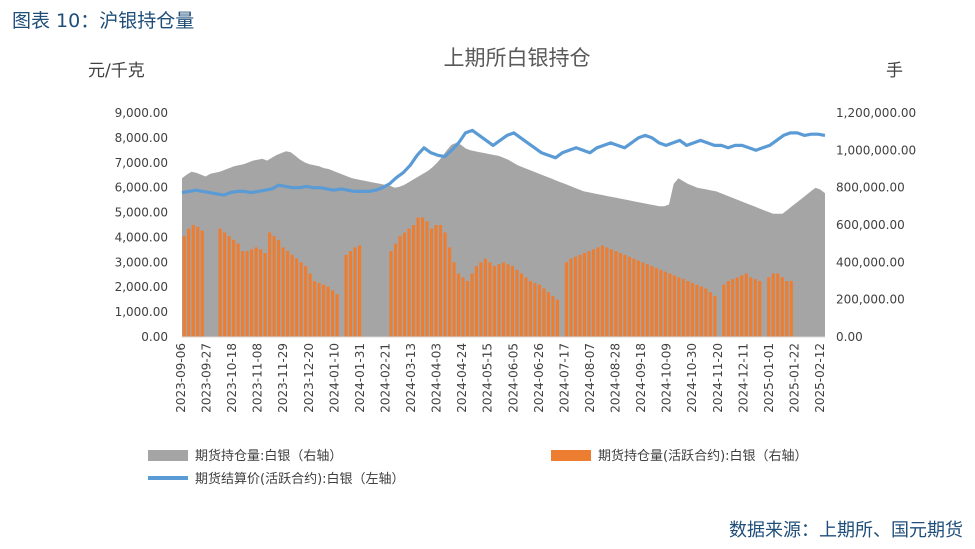 The image size is (975, 549). Describe the element at coordinates (590, 378) in the screenshot. I see `x-tick-label: 2024-08-07` at that location.